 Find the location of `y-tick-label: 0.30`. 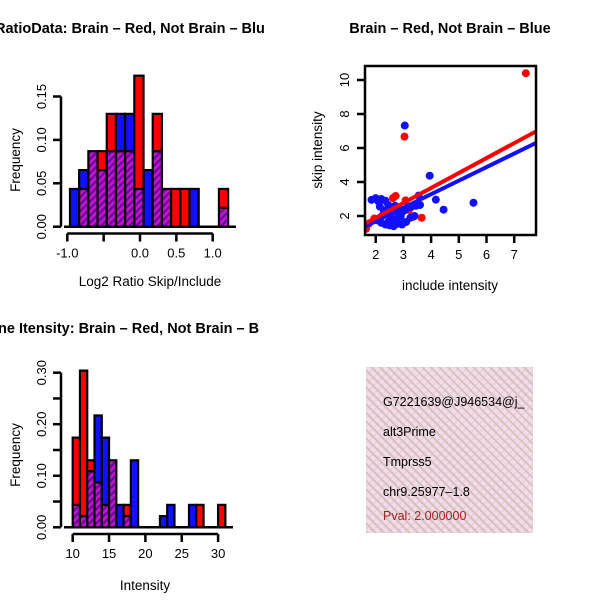

y-tick-label: 0.30 is located at coordinates (41, 372).